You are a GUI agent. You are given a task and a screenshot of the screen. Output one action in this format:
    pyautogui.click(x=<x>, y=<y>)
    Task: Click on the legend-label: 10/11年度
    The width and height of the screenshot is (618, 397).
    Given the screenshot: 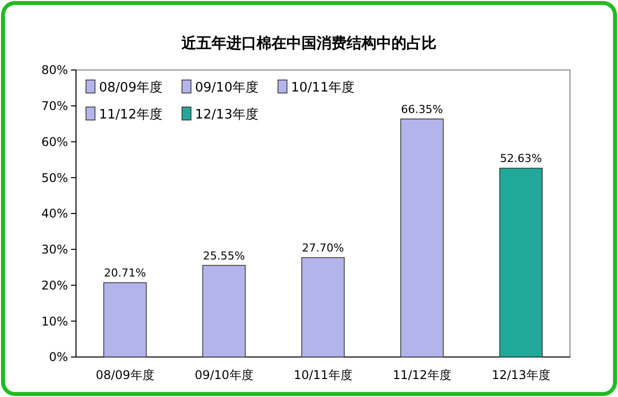 What is the action you would take?
    pyautogui.click(x=322, y=88)
    